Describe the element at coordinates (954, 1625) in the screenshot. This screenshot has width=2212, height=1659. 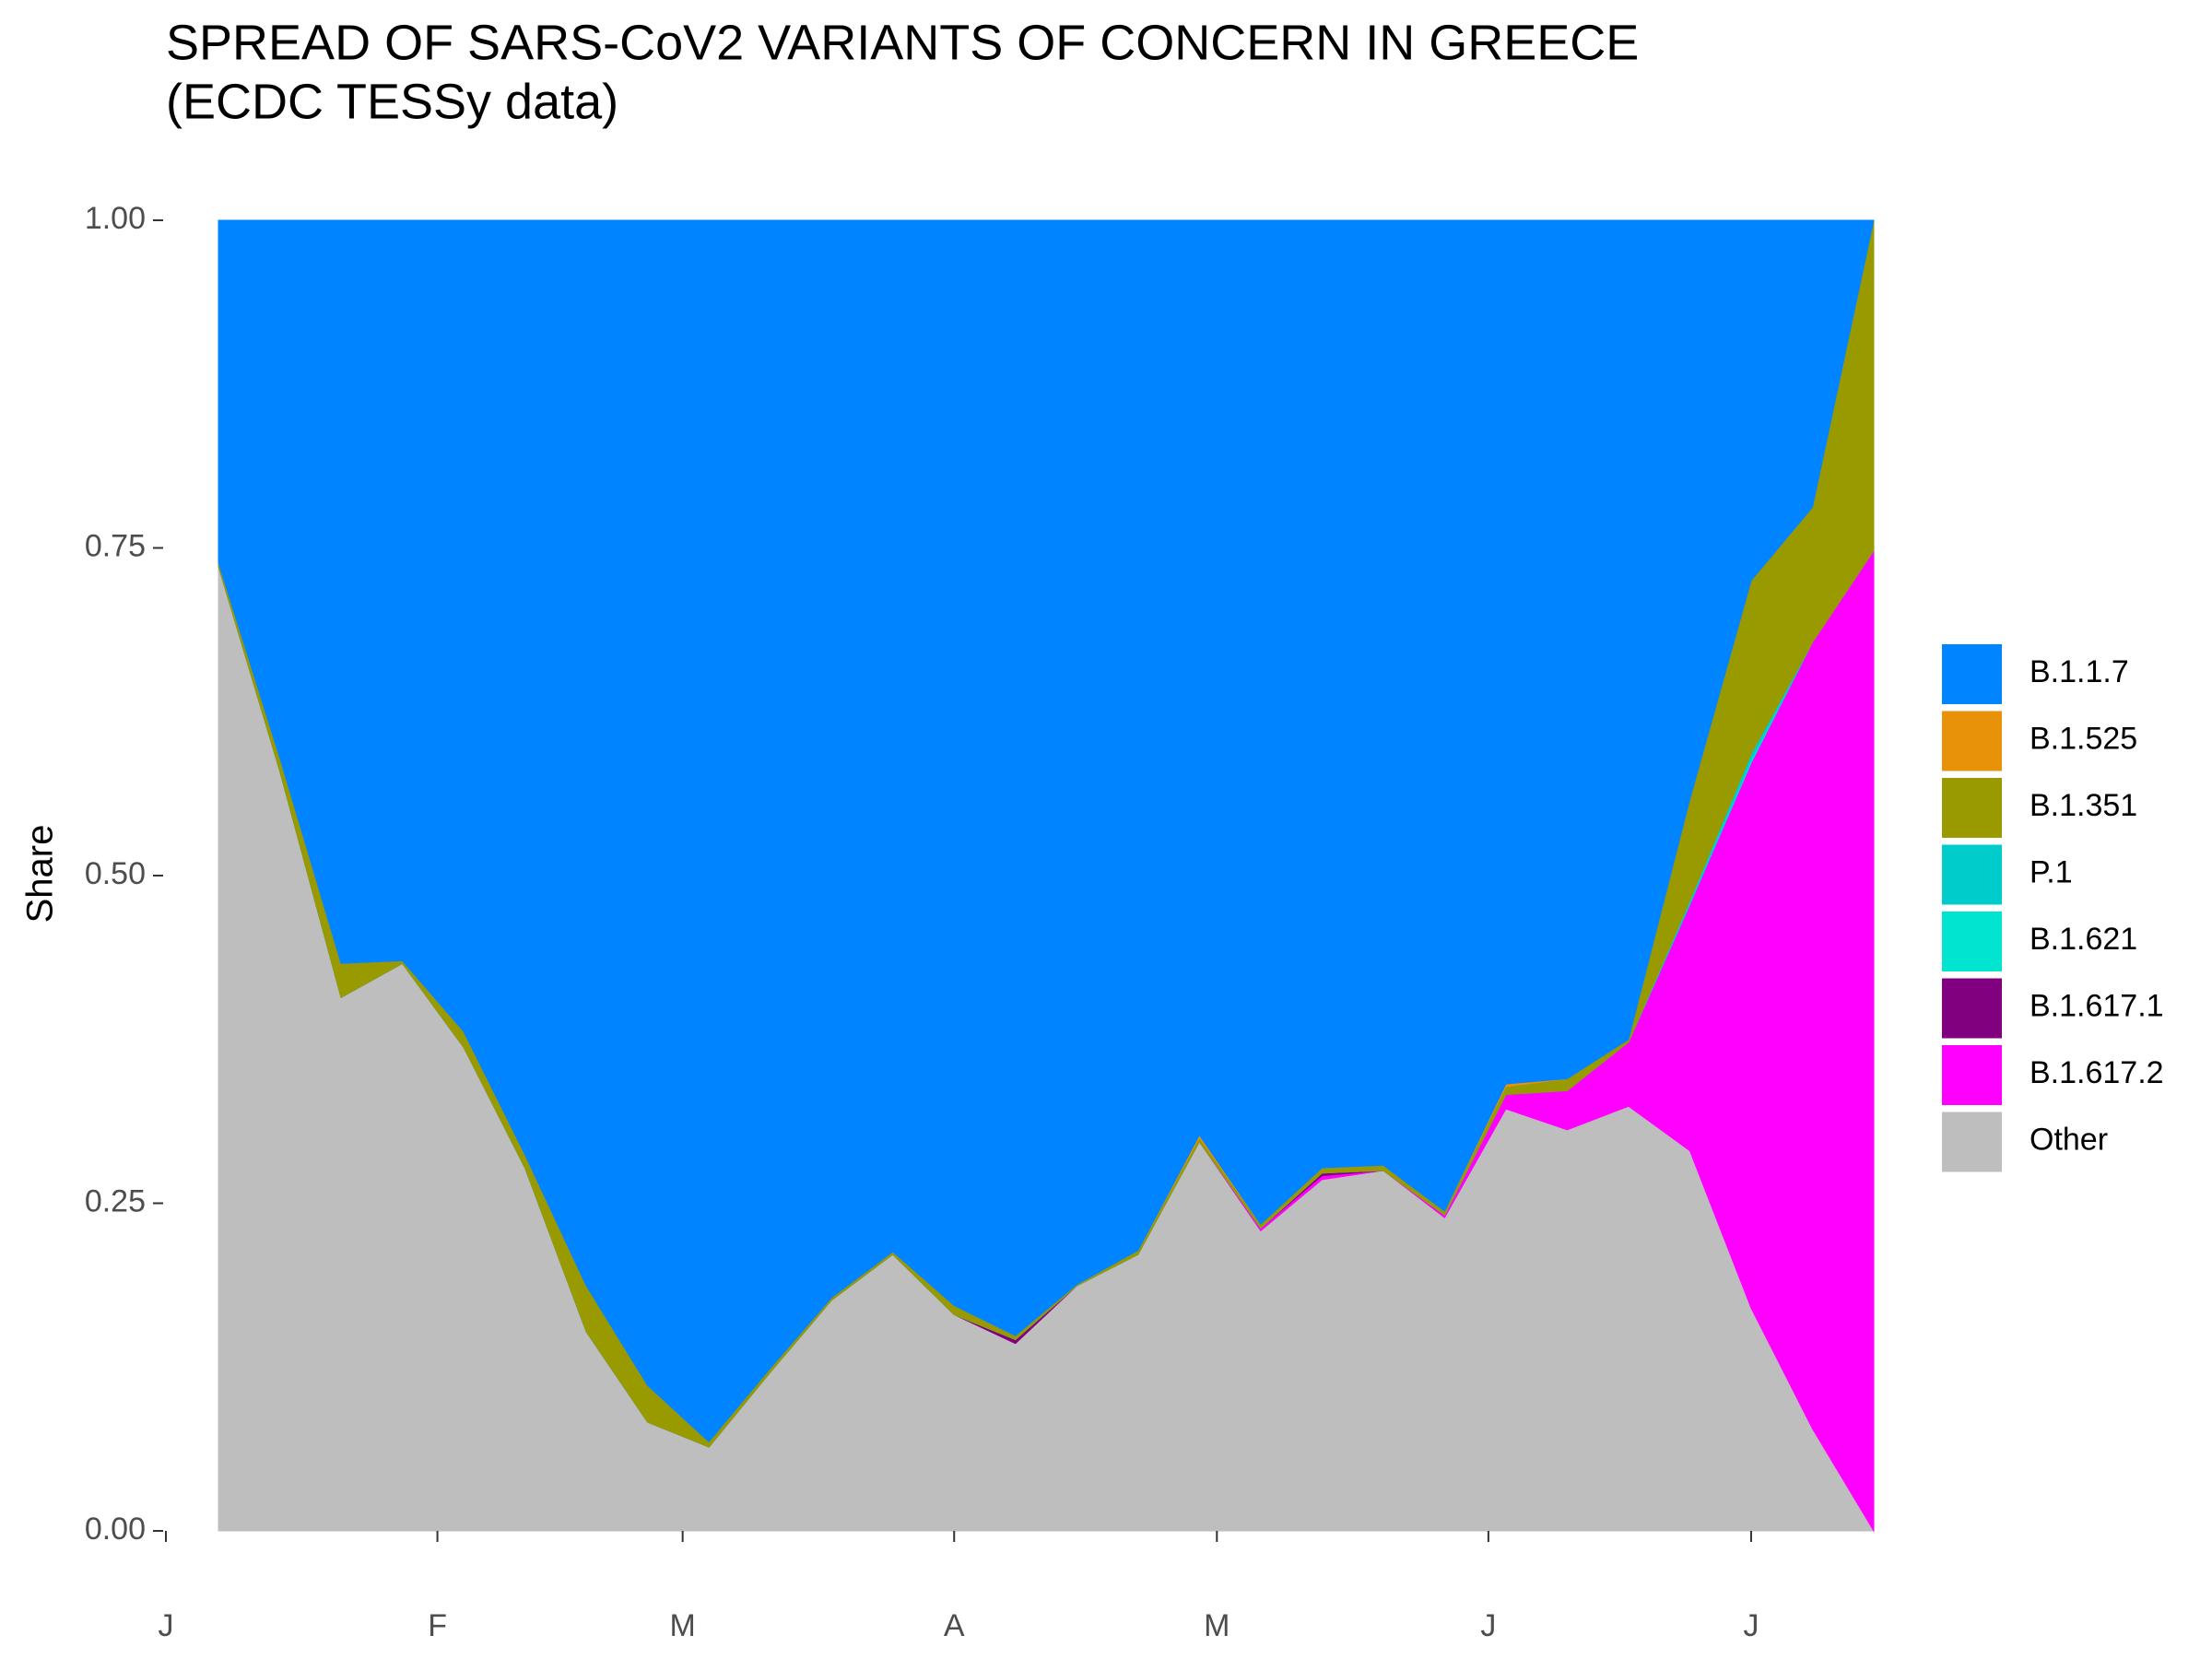
I see `x-tick-label: A` at that location.